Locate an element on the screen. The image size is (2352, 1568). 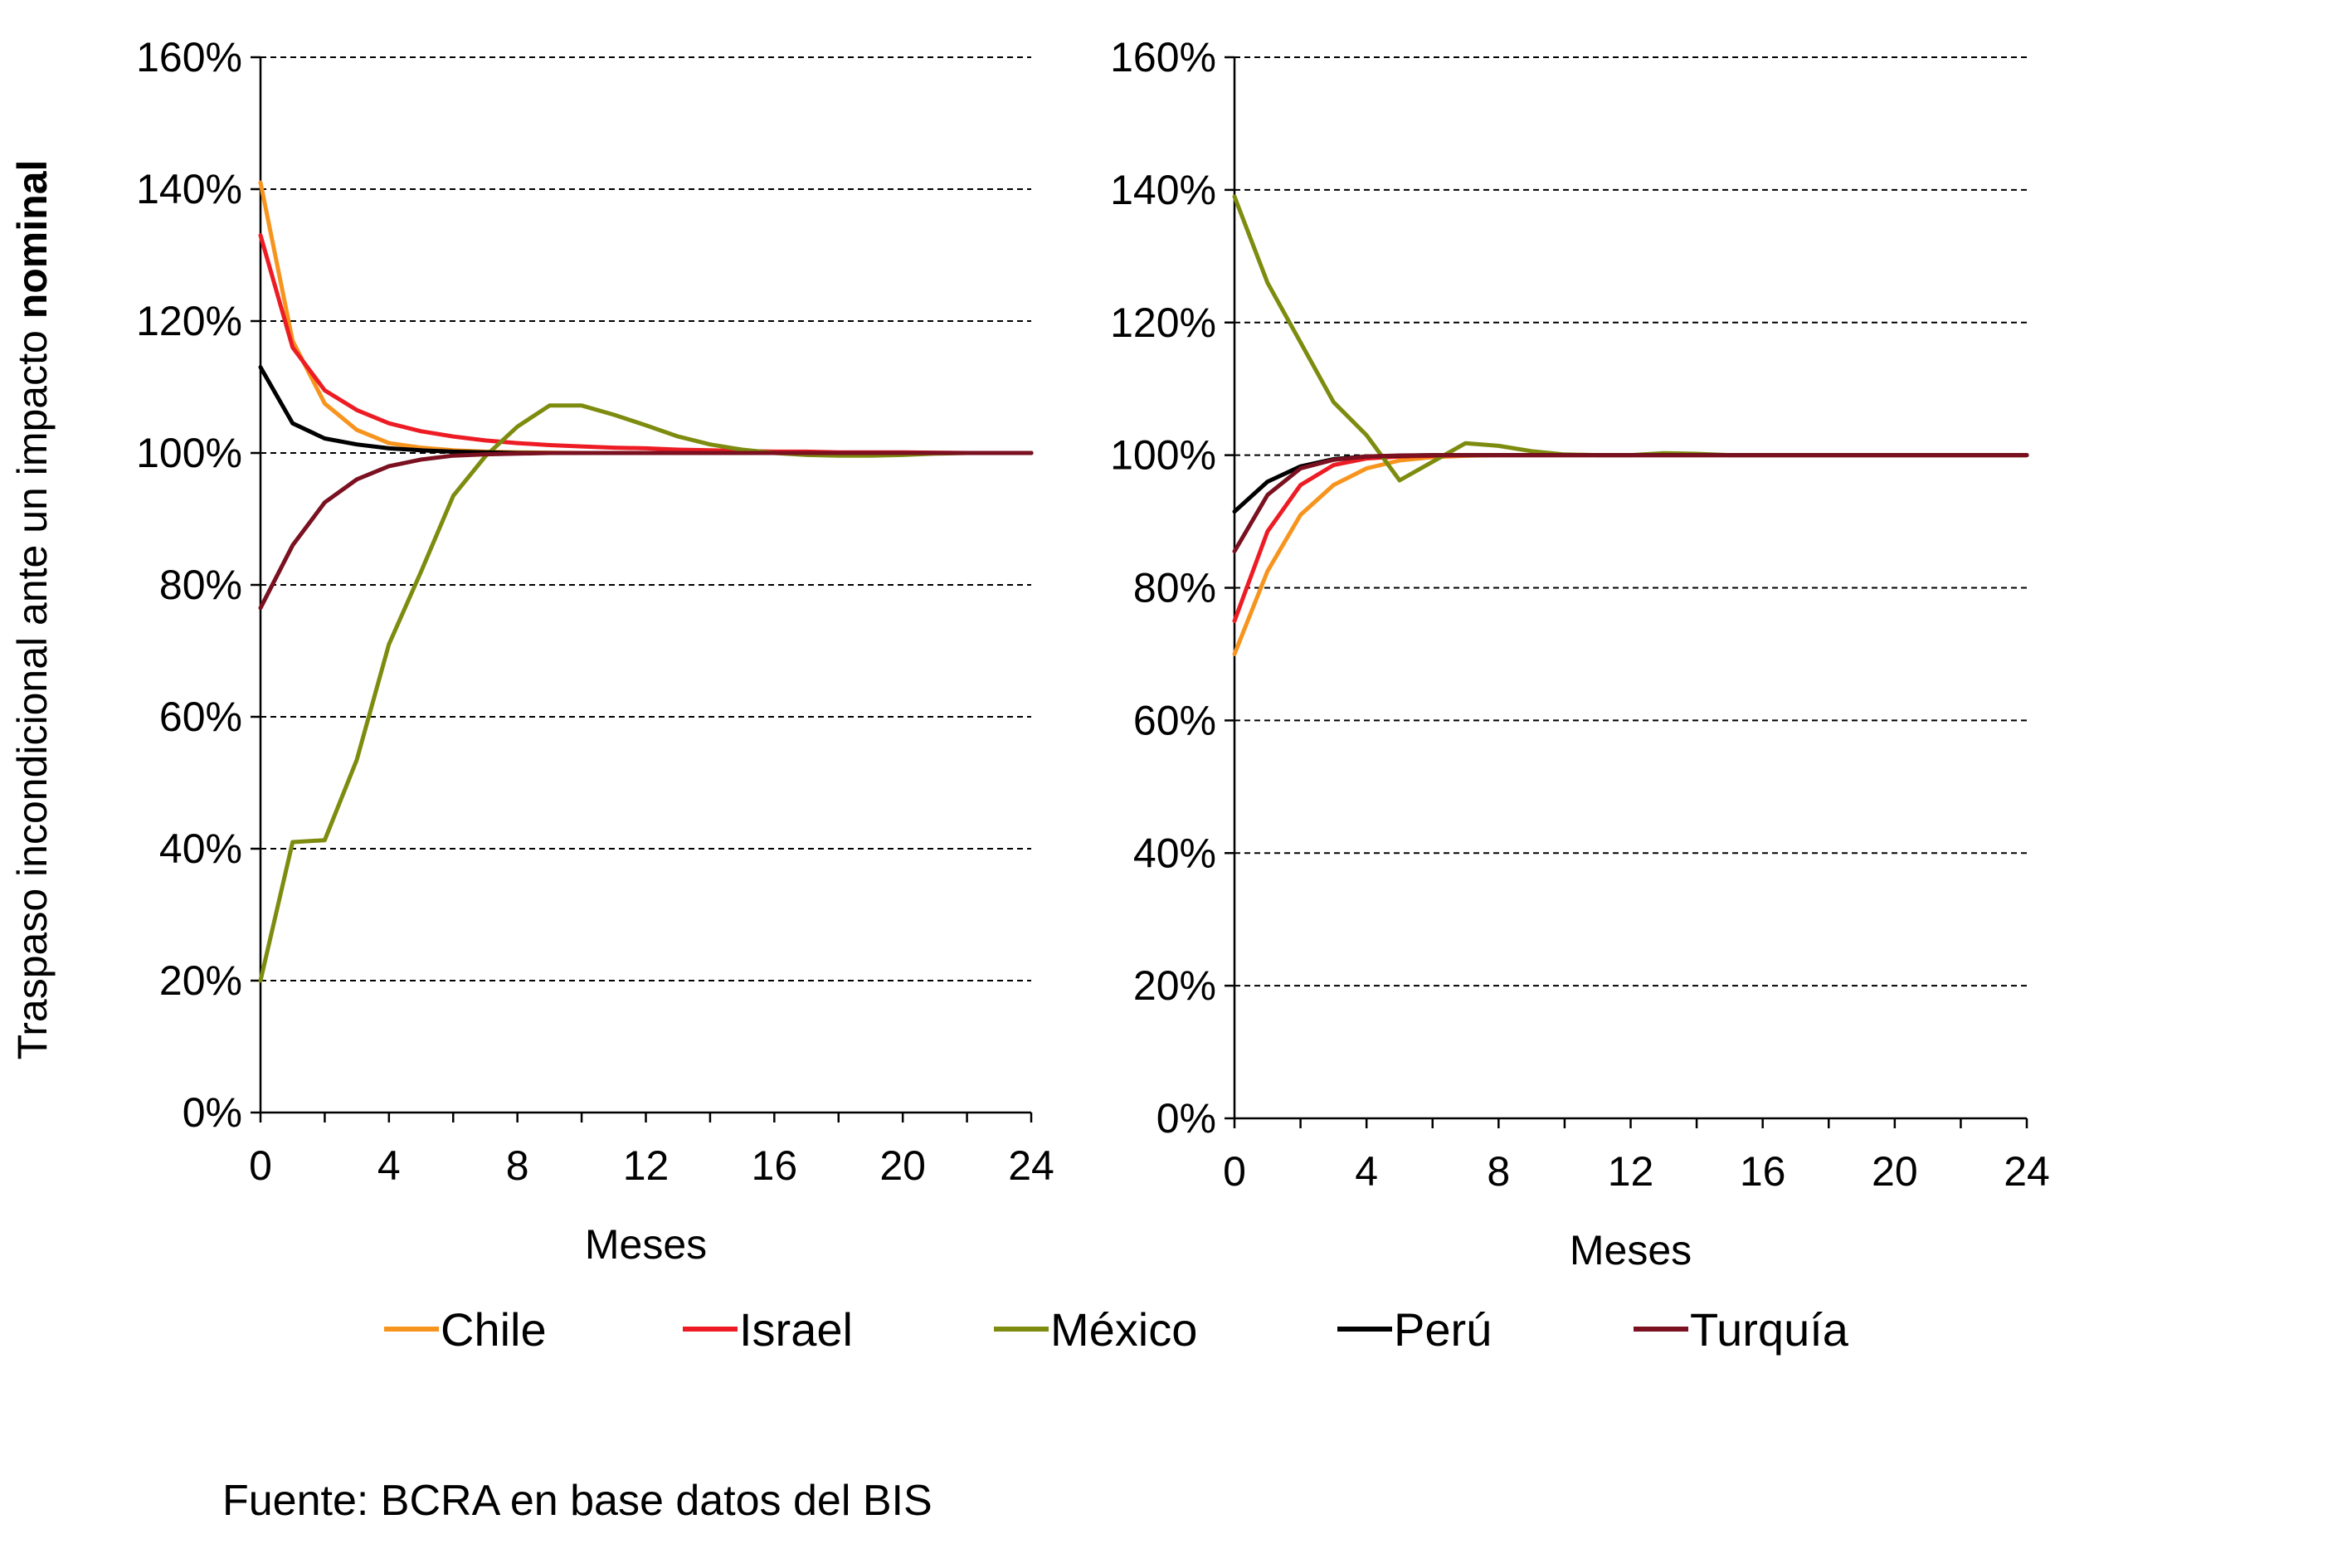
y-axis-title-prefix: Traspaso incondicional ante un impacto is located at coordinates (32, 689).